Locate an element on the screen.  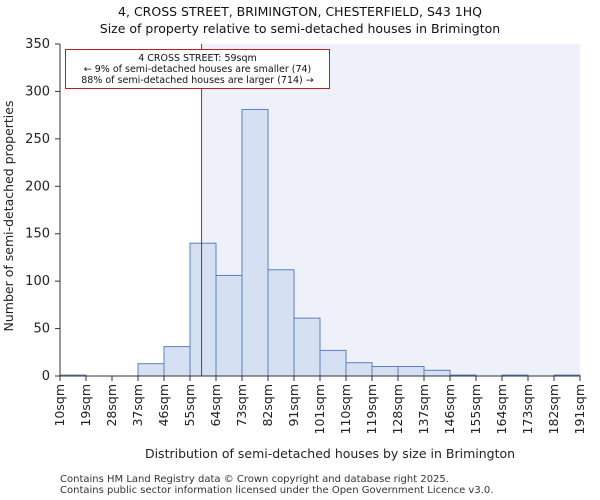
x-tick-label: 110sqm is located at coordinates (345, 409).